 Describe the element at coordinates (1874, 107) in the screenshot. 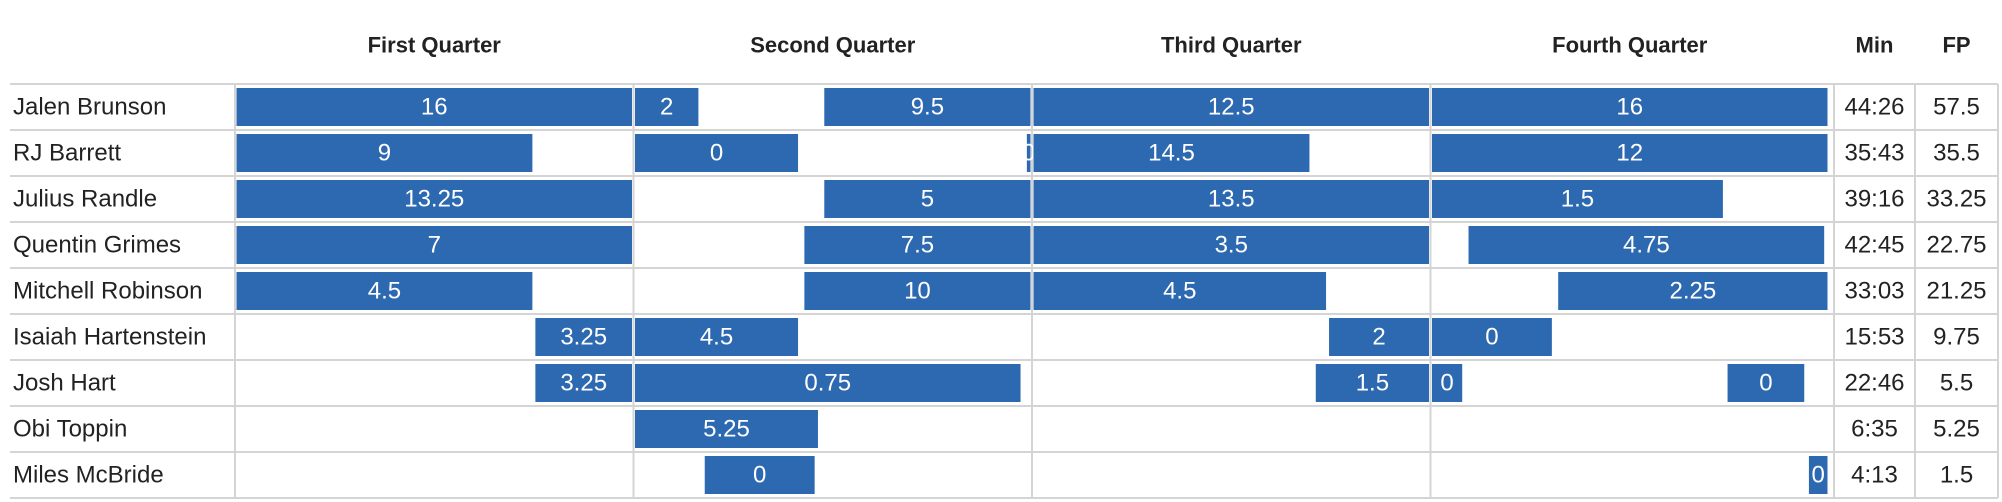

I see `minutes: 44:26` at that location.